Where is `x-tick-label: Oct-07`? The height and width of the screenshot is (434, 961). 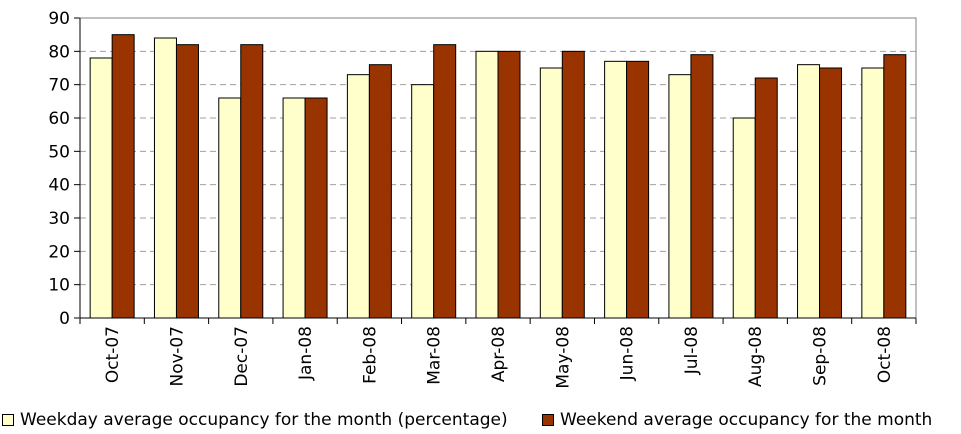 x-tick-label: Oct-07 is located at coordinates (113, 354).